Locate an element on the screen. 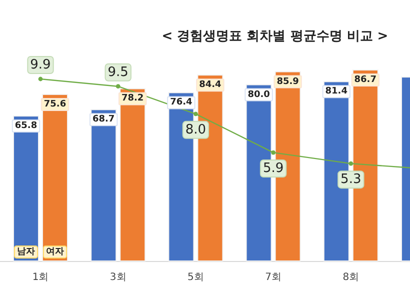  legend: 남자 여자 is located at coordinates (40, 252).